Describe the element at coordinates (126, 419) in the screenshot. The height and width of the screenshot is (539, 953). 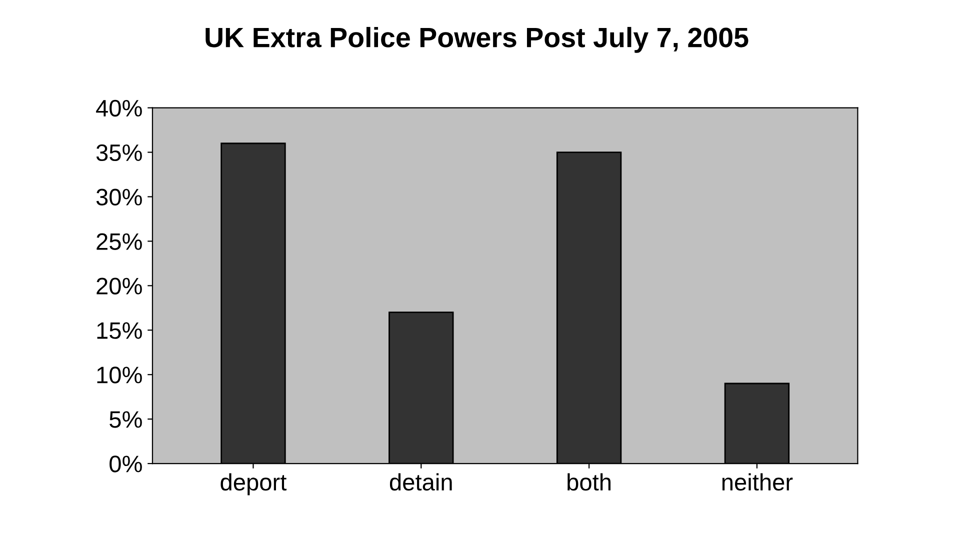
I see `y-tick-label: 5%` at that location.